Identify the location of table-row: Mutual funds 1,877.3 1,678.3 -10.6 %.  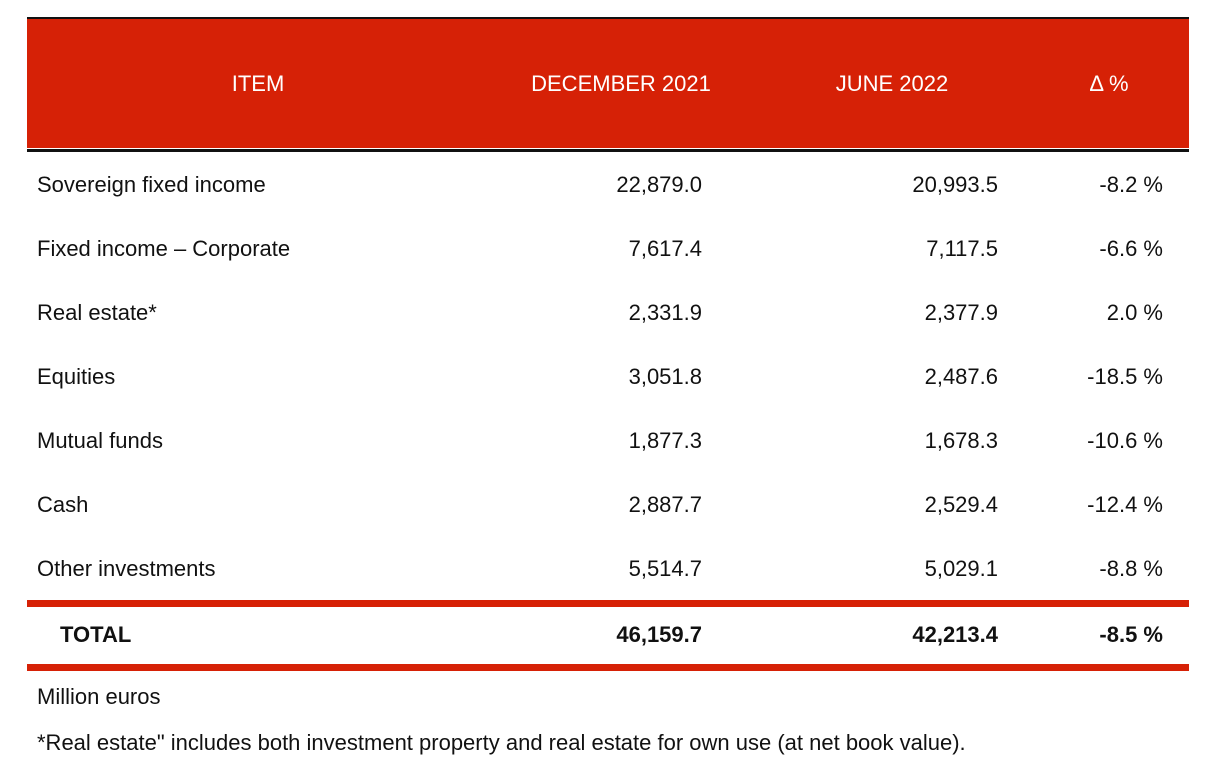
(608, 440).